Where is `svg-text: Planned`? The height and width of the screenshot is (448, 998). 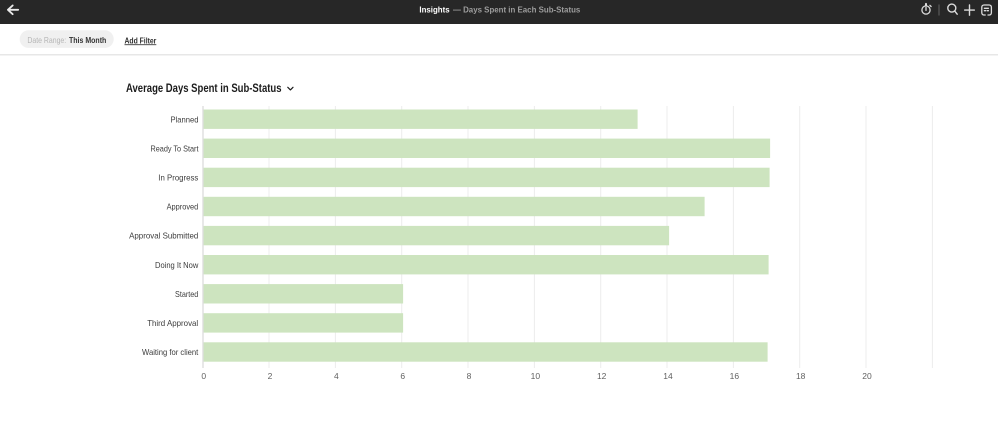 svg-text: Planned is located at coordinates (185, 119).